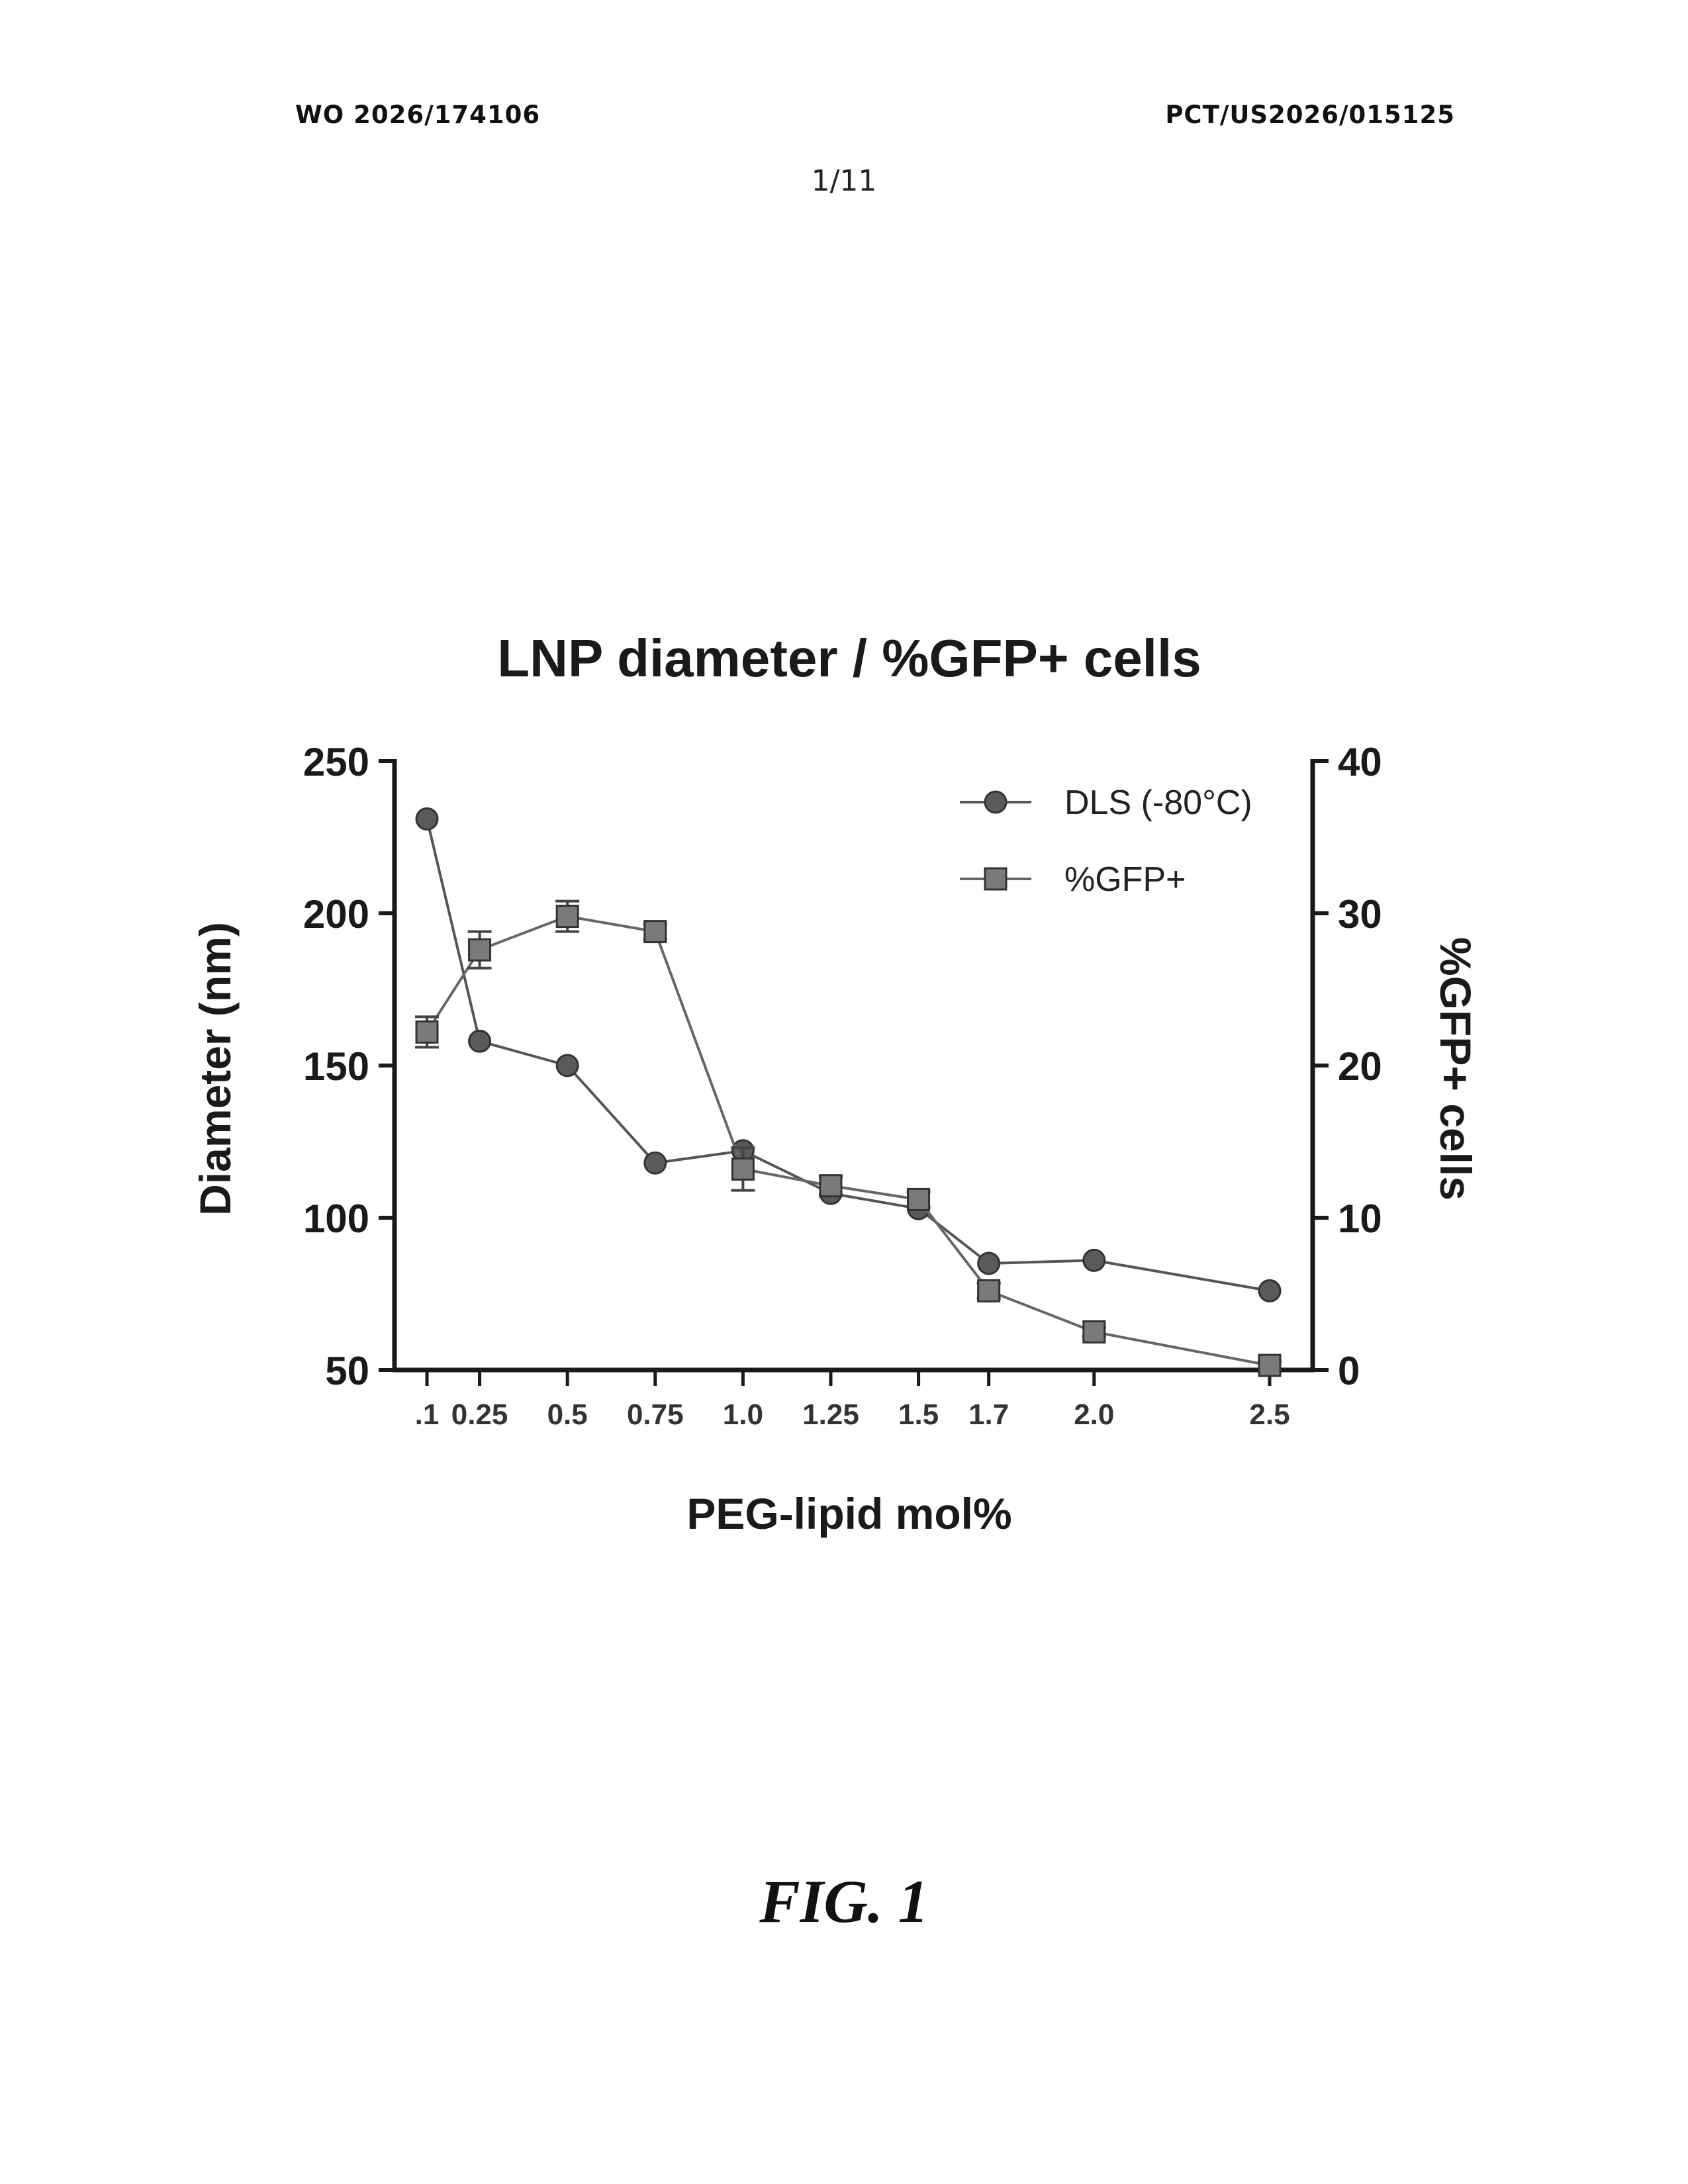  I want to click on chart-title: LNP diameter / %GFP+ cells, so click(849, 658).